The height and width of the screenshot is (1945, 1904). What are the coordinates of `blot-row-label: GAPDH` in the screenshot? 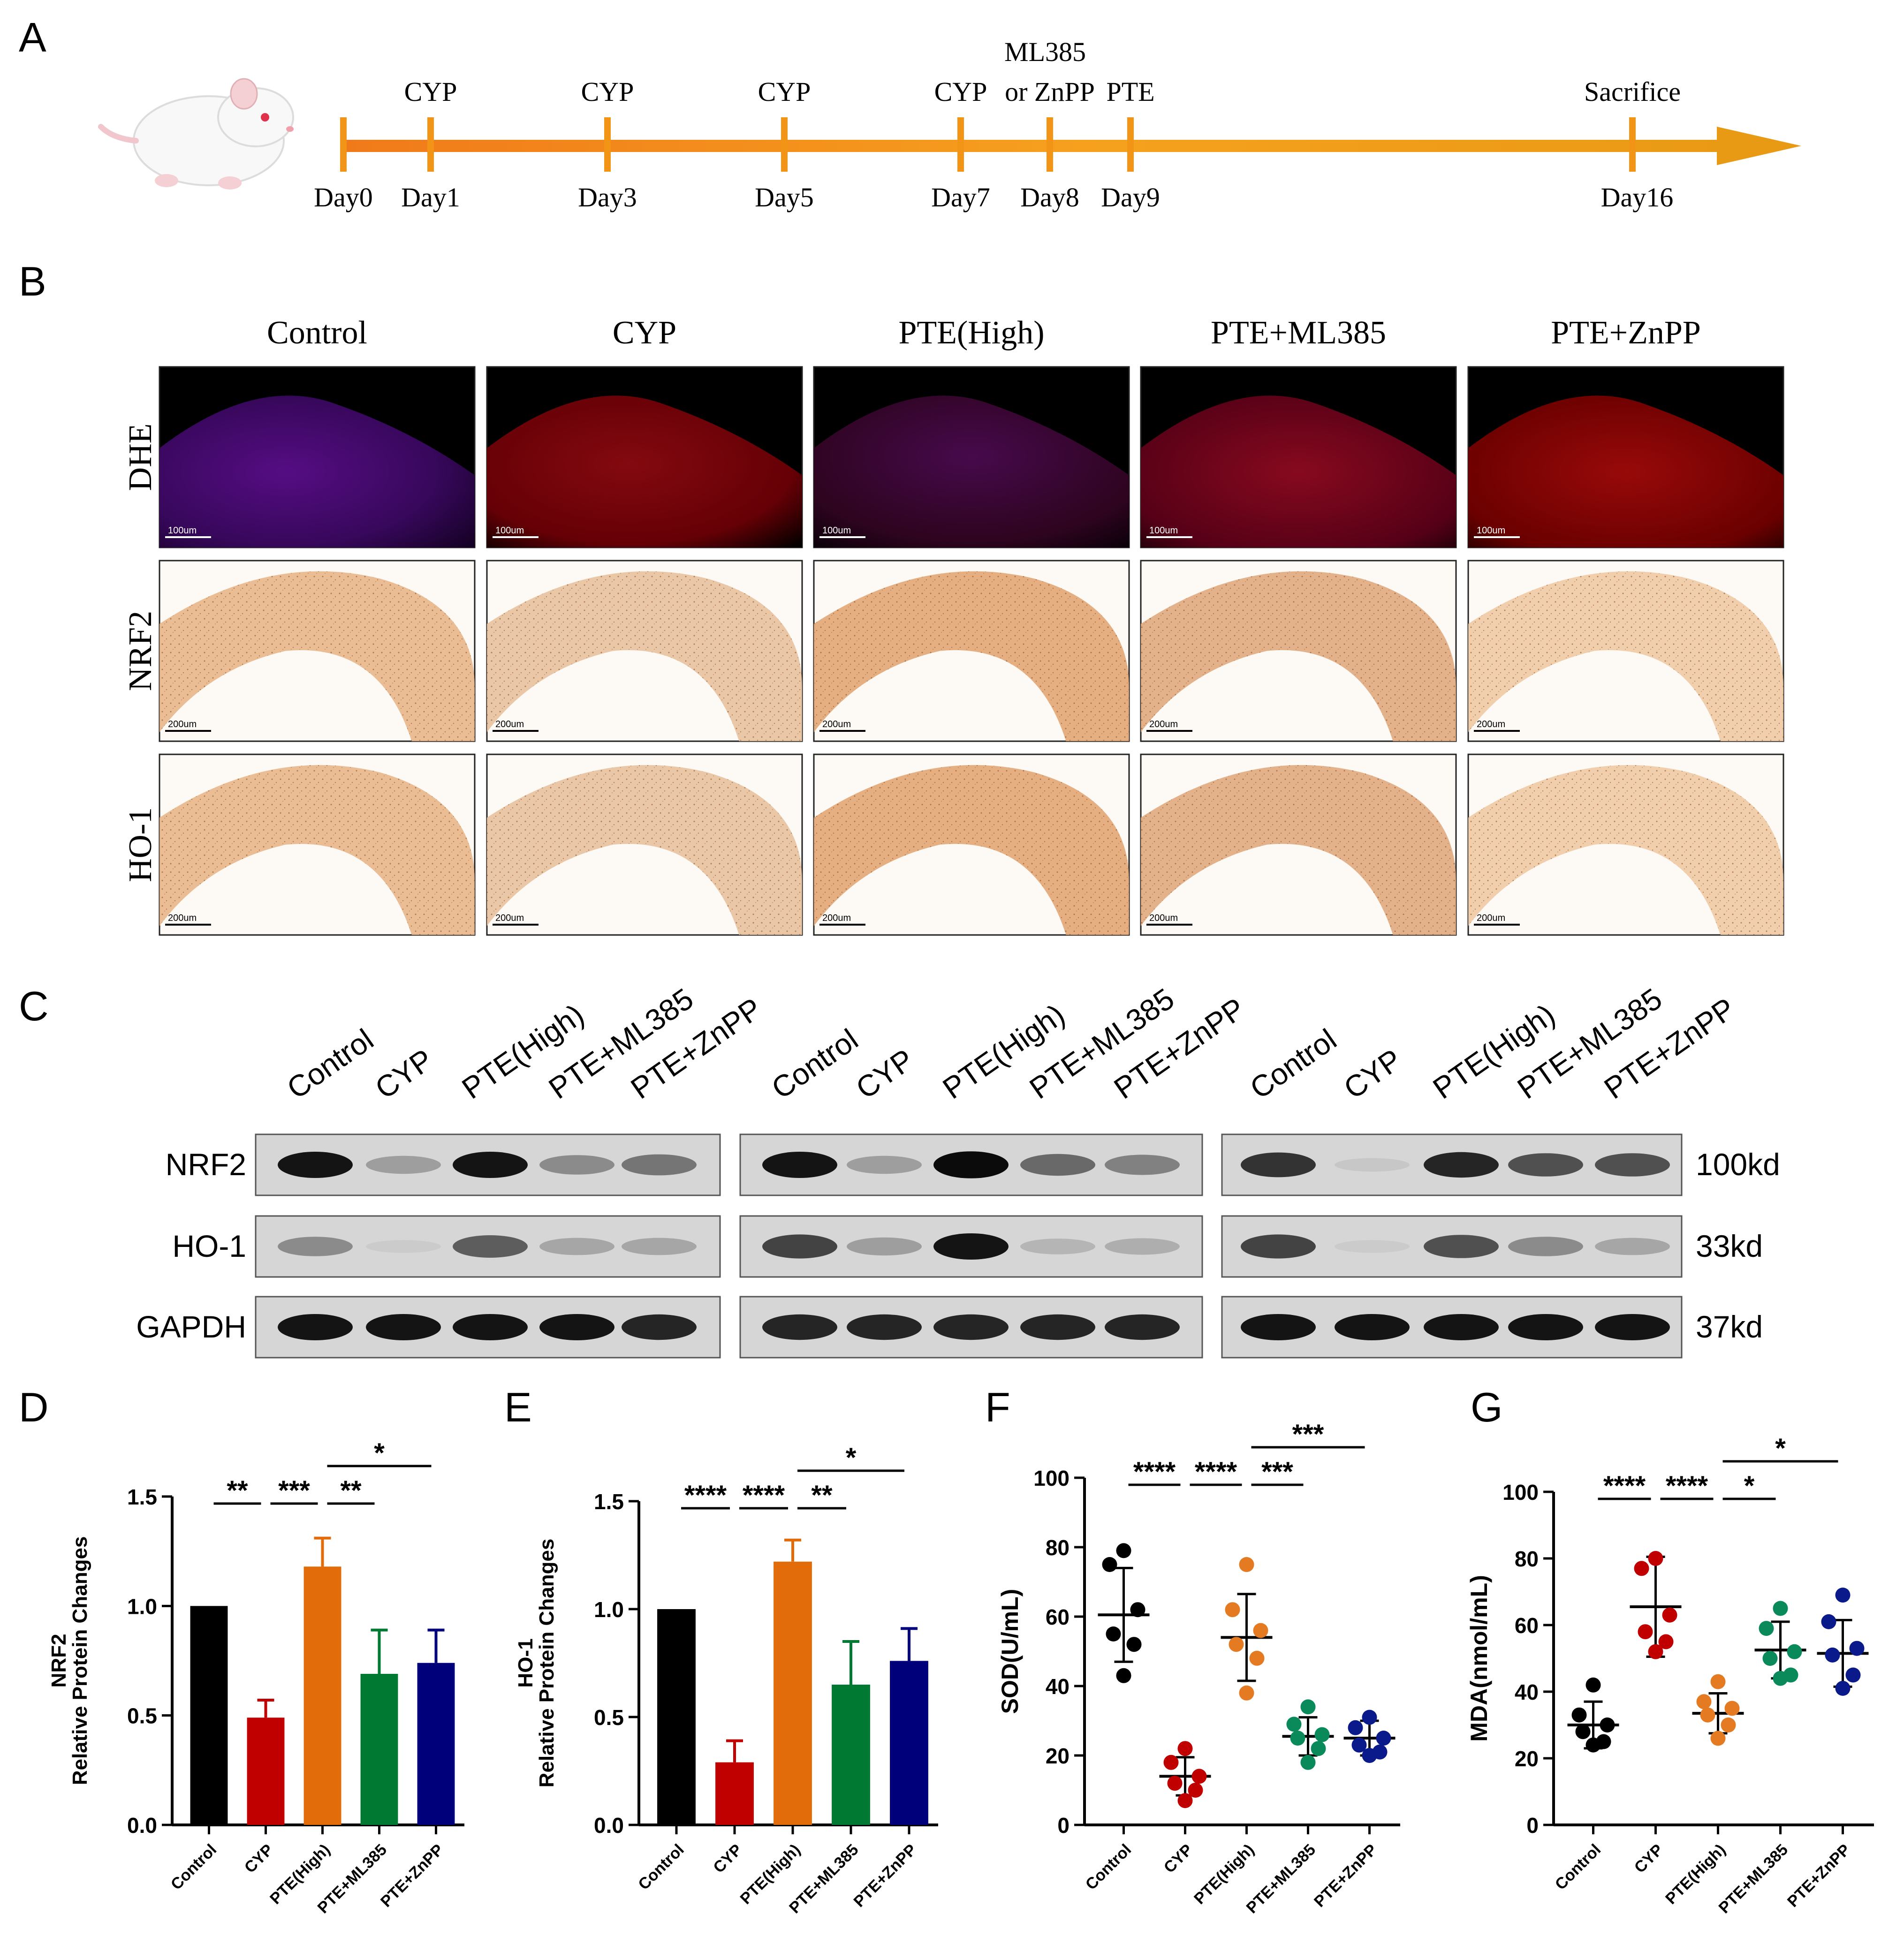 It's located at (191, 1326).